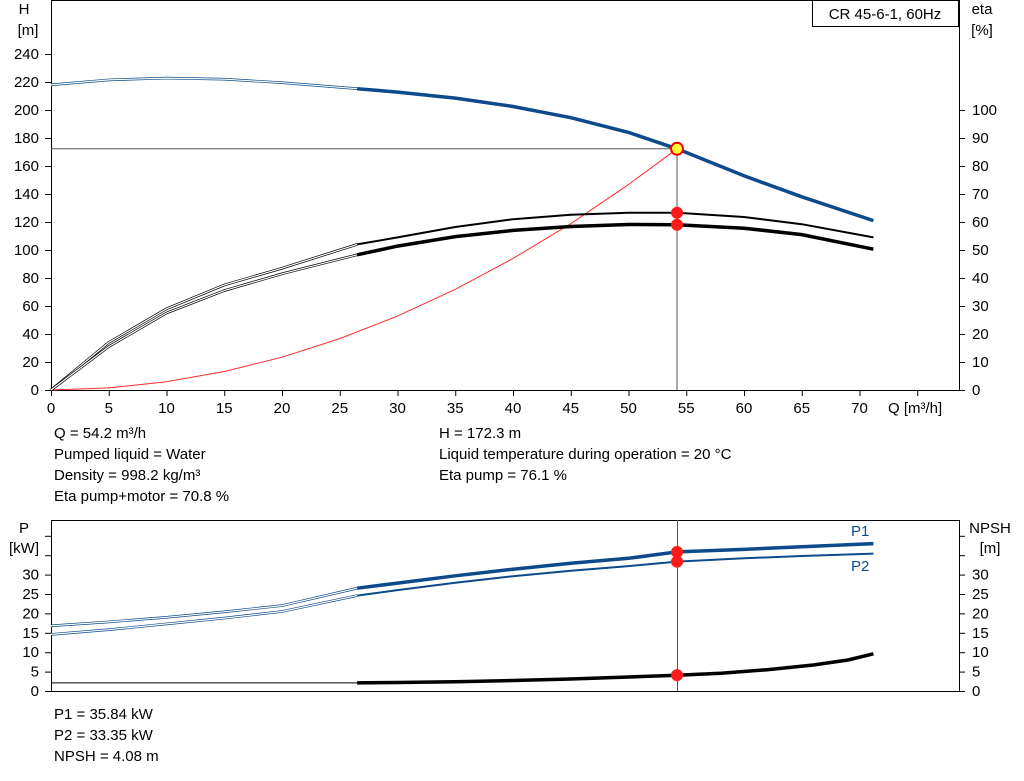 Image resolution: width=1024 pixels, height=781 pixels. What do you see at coordinates (24, 528) in the screenshot?
I see `p-axis-title: P` at bounding box center [24, 528].